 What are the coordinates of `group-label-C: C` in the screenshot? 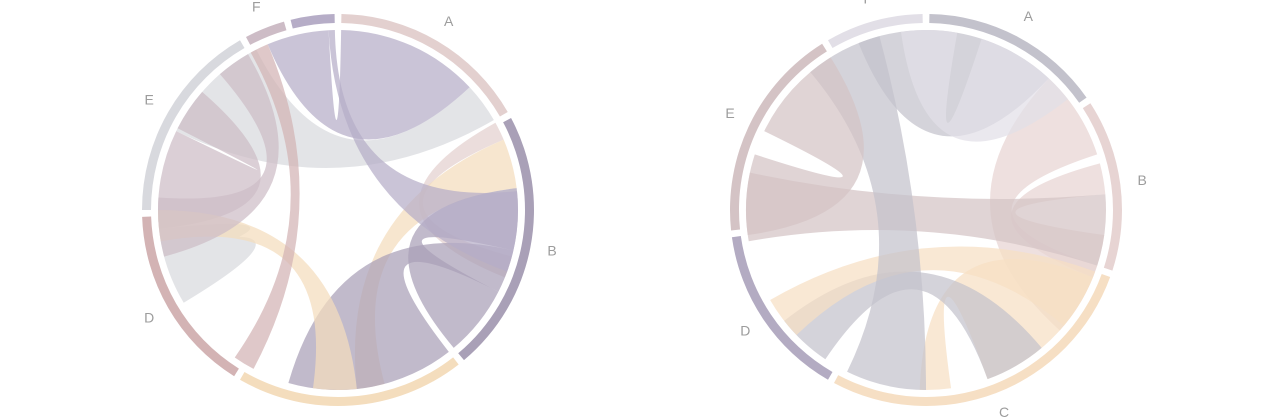 It's located at (1004, 411).